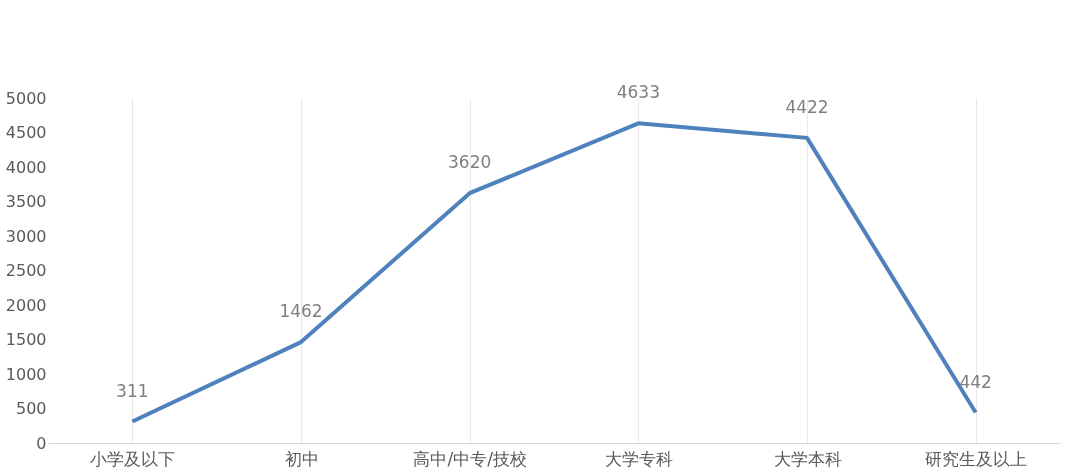 The image size is (1080, 475). Describe the element at coordinates (31, 408) in the screenshot. I see `y-tick-label: 500` at that location.